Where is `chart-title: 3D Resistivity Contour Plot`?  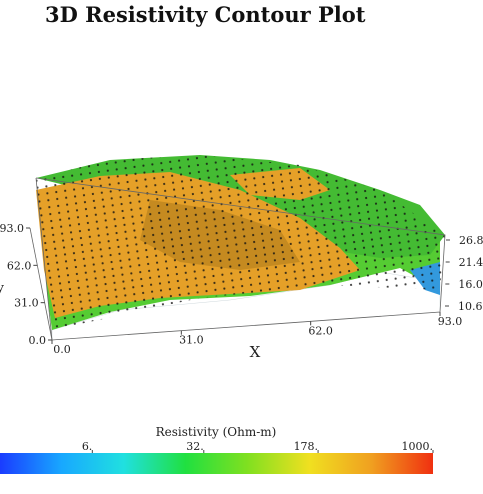 chart-title: 3D Resistivity Contour Plot is located at coordinates (205, 14).